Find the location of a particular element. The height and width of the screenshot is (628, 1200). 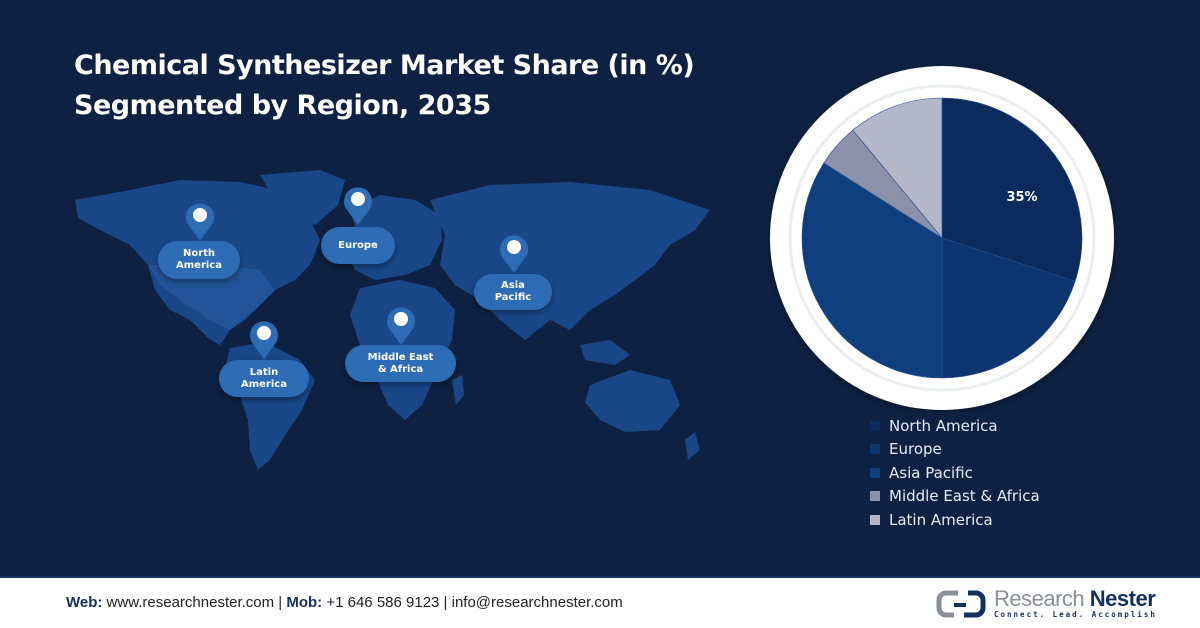

mob-label: Mob: is located at coordinates (304, 602).